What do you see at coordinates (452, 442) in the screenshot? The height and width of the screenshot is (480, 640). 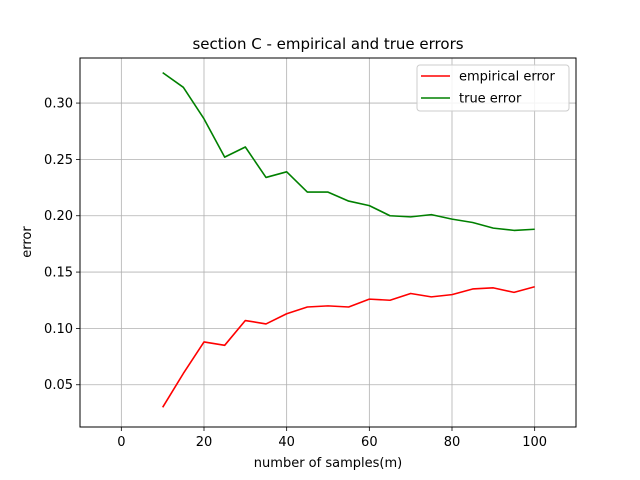 I see `x-tick-label: 80` at bounding box center [452, 442].